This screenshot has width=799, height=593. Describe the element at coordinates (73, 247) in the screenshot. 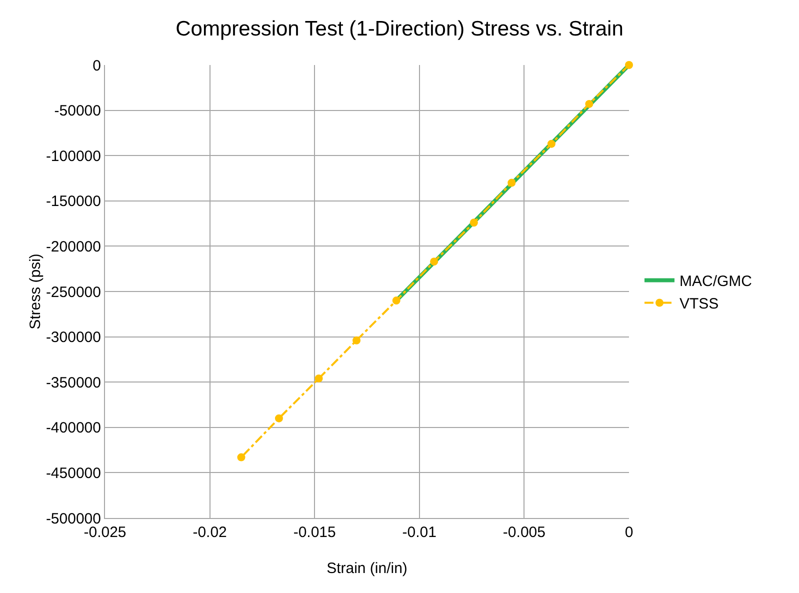

I see `y-tick-label: -200000` at that location.